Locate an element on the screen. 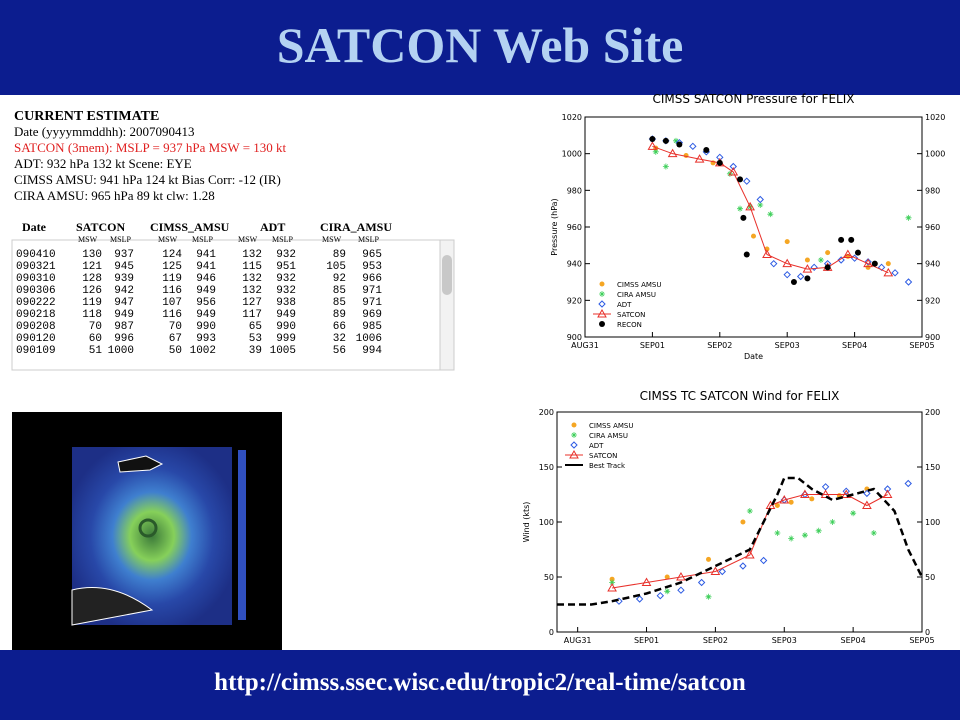  table-header: CIRA_AMSU is located at coordinates (356, 227).